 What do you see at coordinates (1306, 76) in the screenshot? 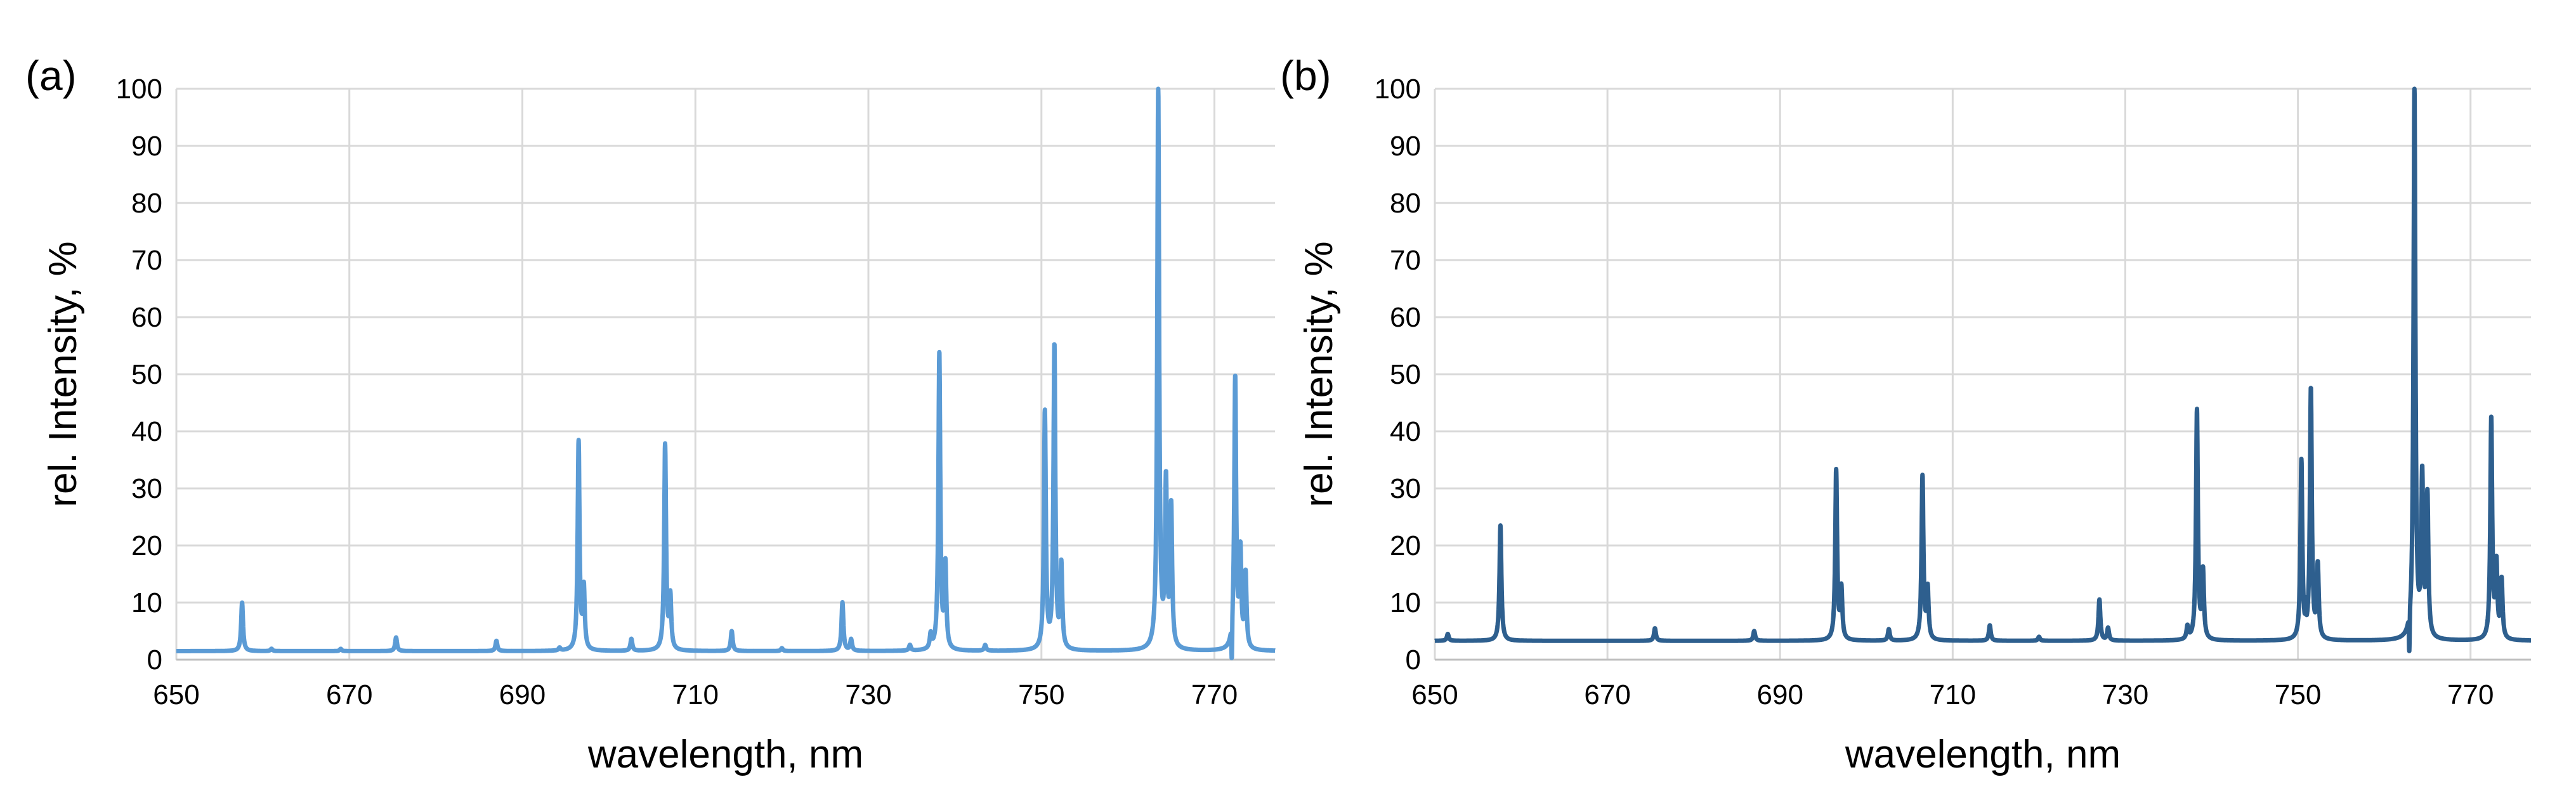
I see `panel-label: (b)` at bounding box center [1306, 76].